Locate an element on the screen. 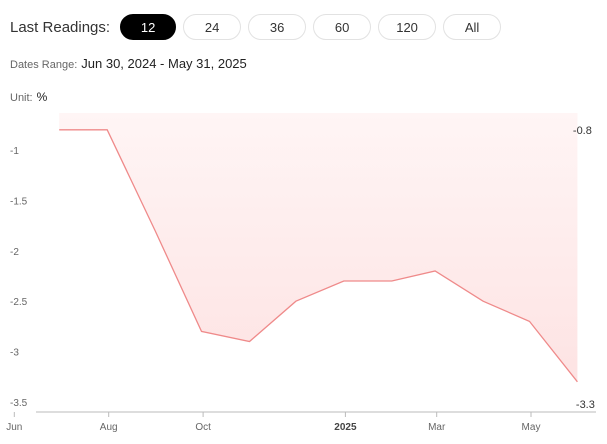 Image resolution: width=607 pixels, height=444 pixels. readings-36-button: 36 is located at coordinates (277, 27).